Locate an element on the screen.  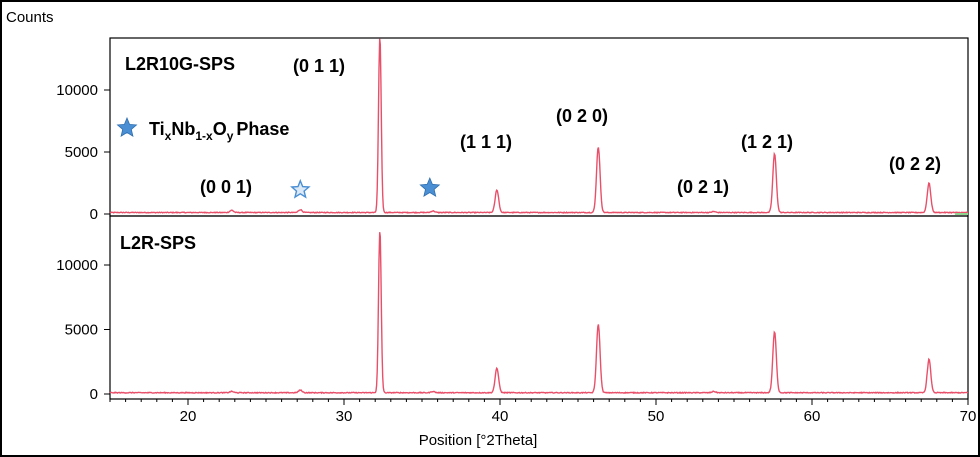
miller-022: (0 2 2) is located at coordinates (915, 164).